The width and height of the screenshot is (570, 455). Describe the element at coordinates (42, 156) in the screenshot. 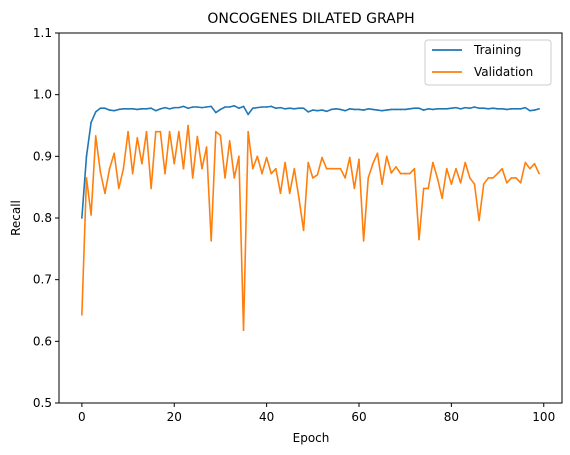

I see `y-tick-label: 0.9` at that location.